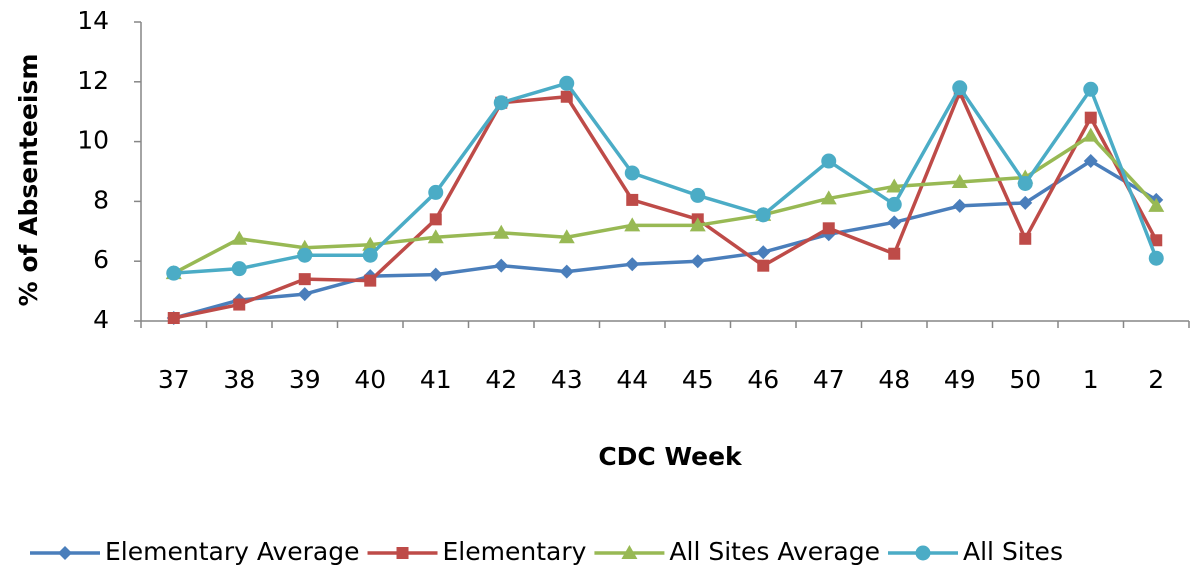 This screenshot has width=1193, height=575. What do you see at coordinates (1091, 379) in the screenshot?
I see `x-tick-label: 1` at bounding box center [1091, 379].